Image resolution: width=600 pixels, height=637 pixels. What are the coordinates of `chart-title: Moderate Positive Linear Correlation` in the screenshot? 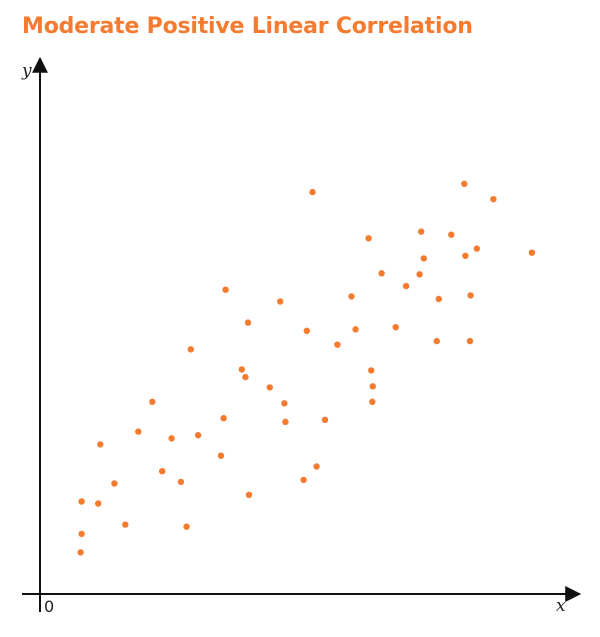 It's located at (247, 26).